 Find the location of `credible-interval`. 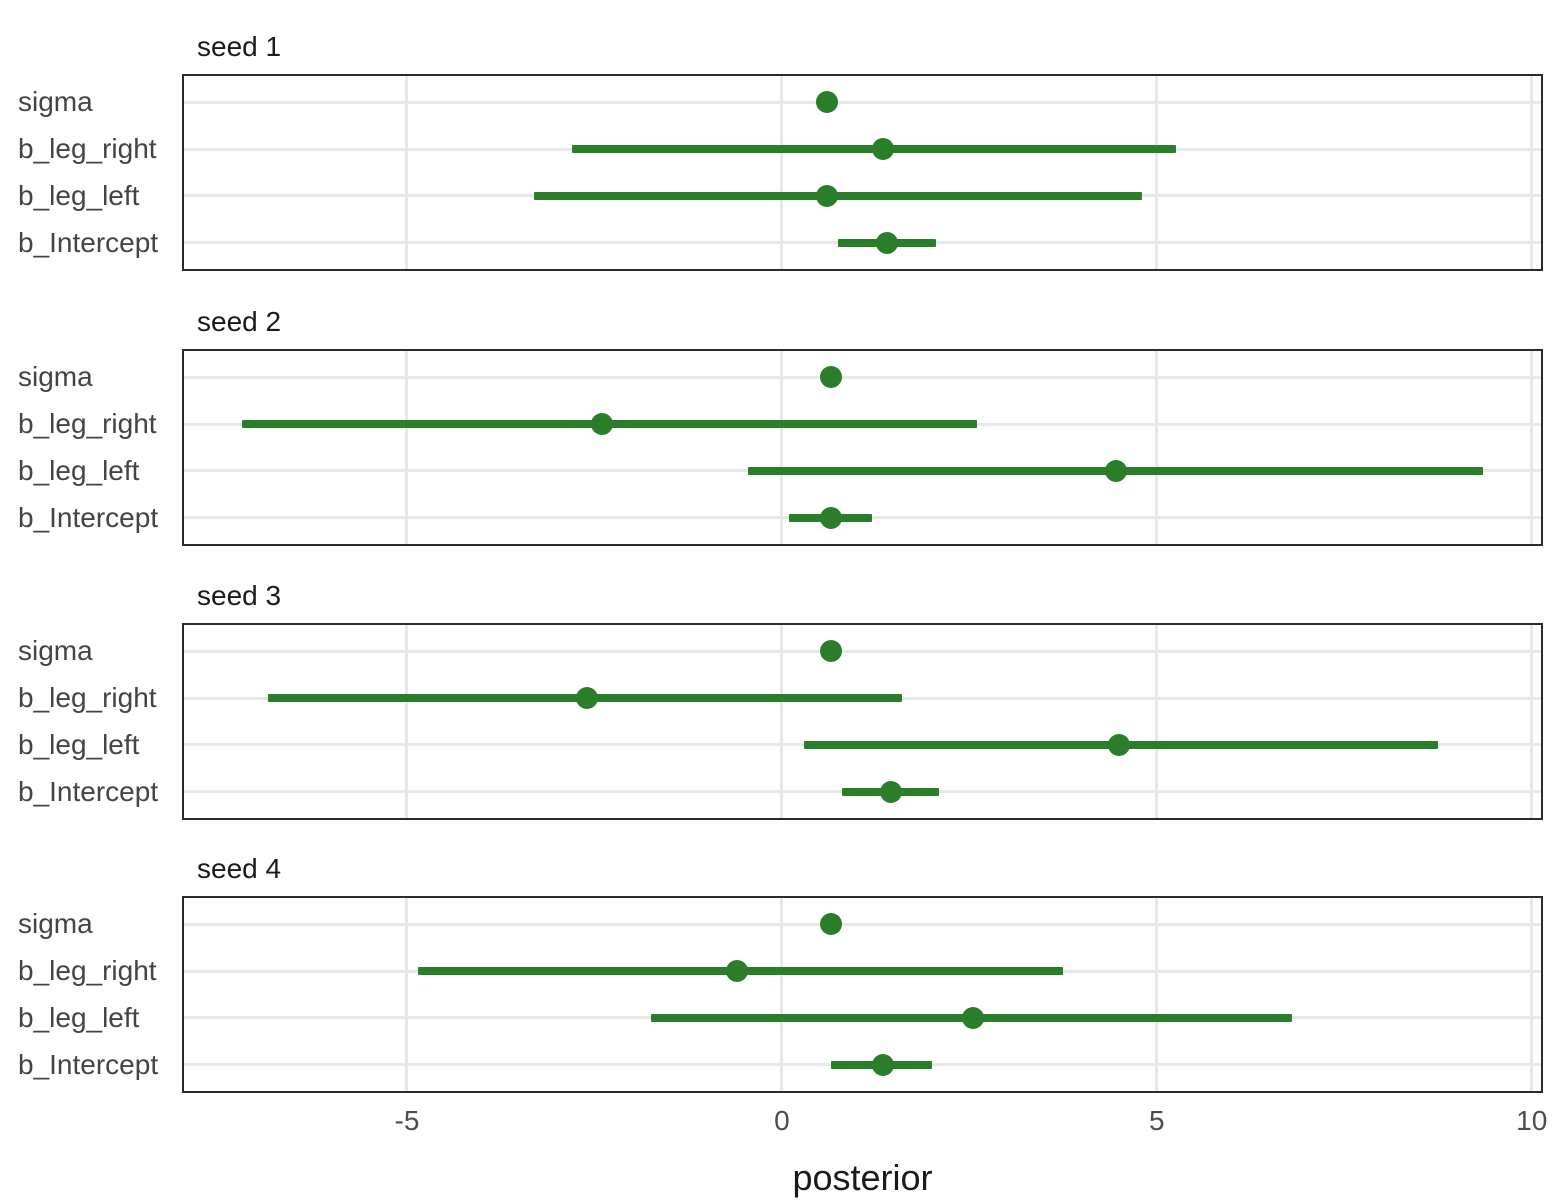

credible-interval is located at coordinates (838, 195).